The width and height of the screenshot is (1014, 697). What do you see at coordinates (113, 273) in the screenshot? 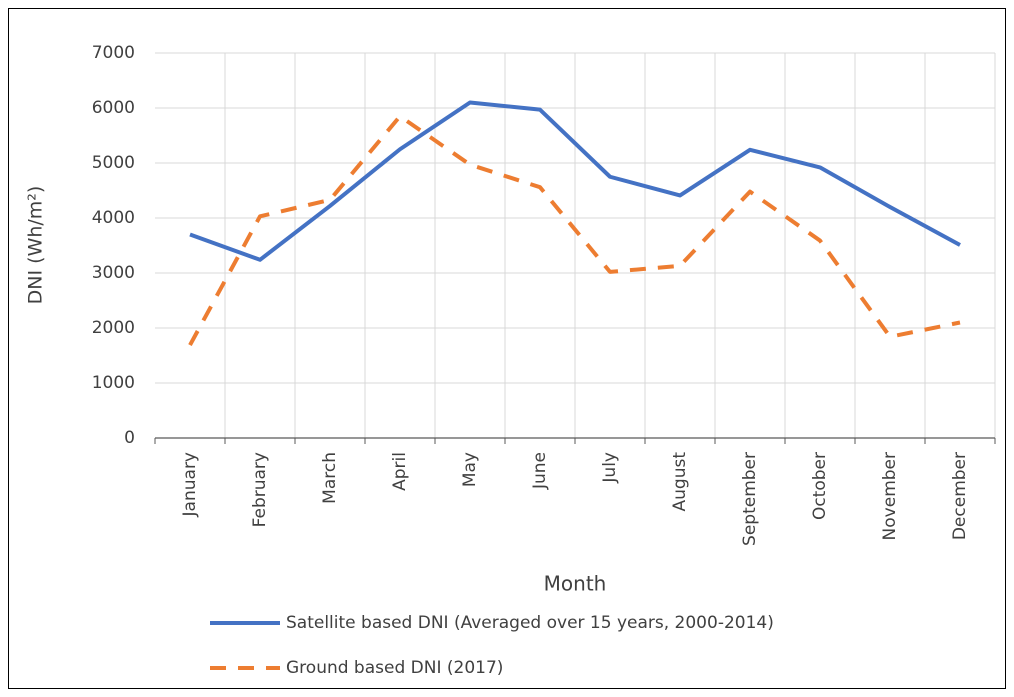
I see `y-tick-label: 3000` at bounding box center [113, 273].